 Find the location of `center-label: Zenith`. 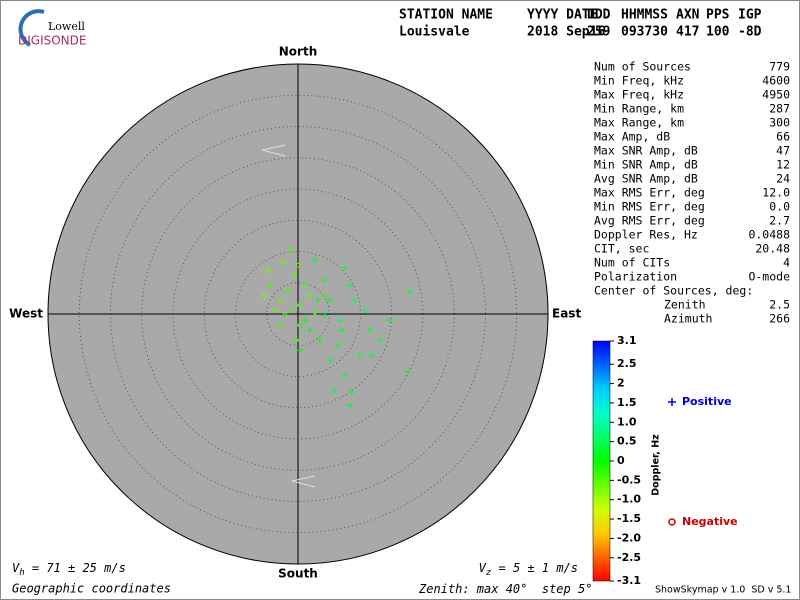

center-label: Zenith is located at coordinates (685, 305).